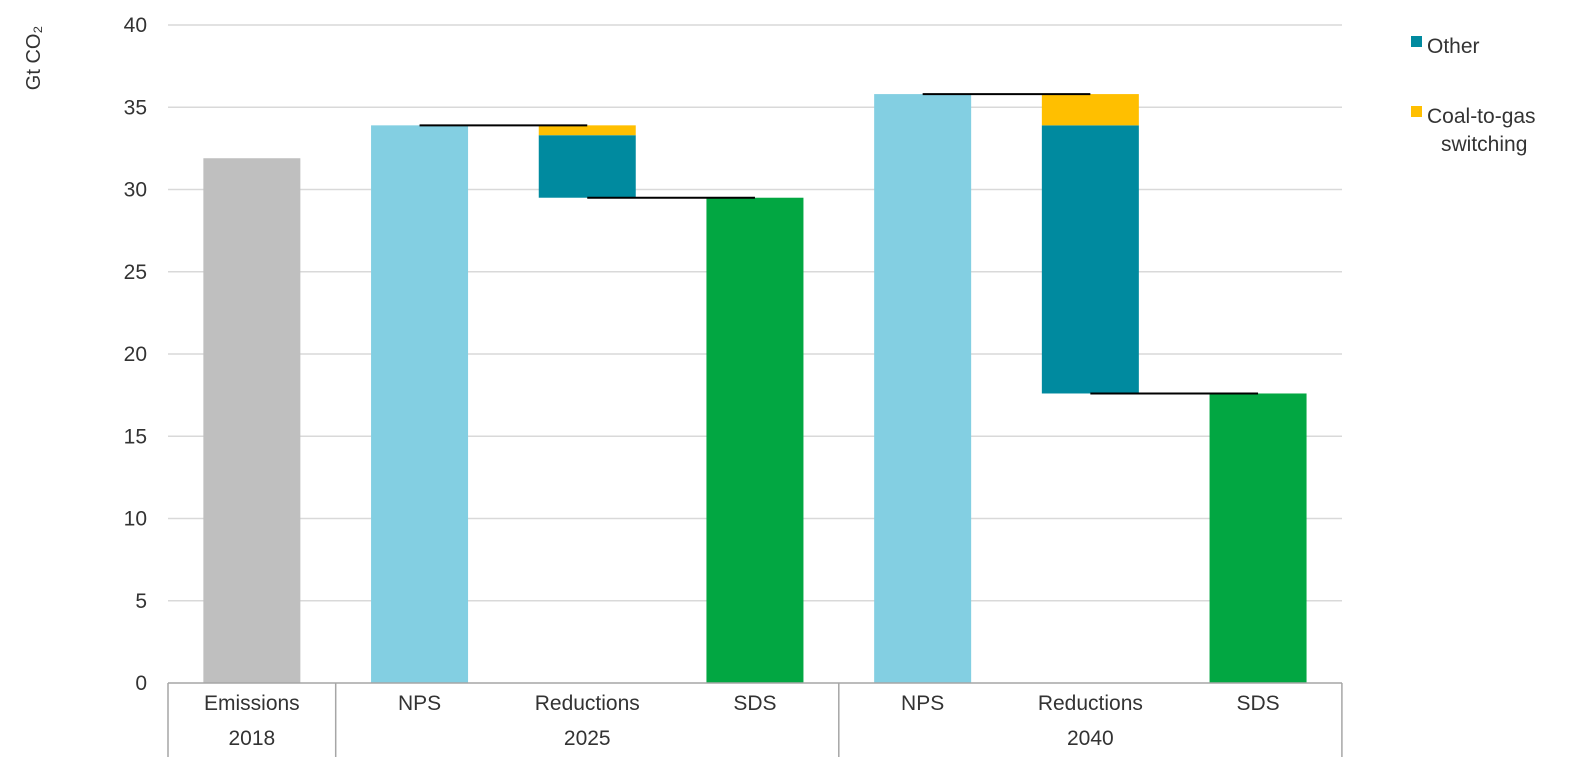 This screenshot has height=757, width=1588. I want to click on y-tick-label: 10, so click(135, 519).